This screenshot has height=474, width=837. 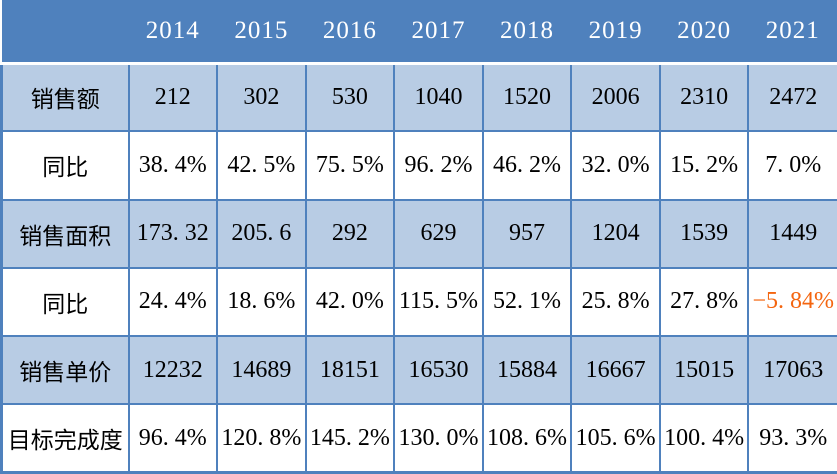 What do you see at coordinates (438, 370) in the screenshot?
I see `table-cell: 16530` at bounding box center [438, 370].